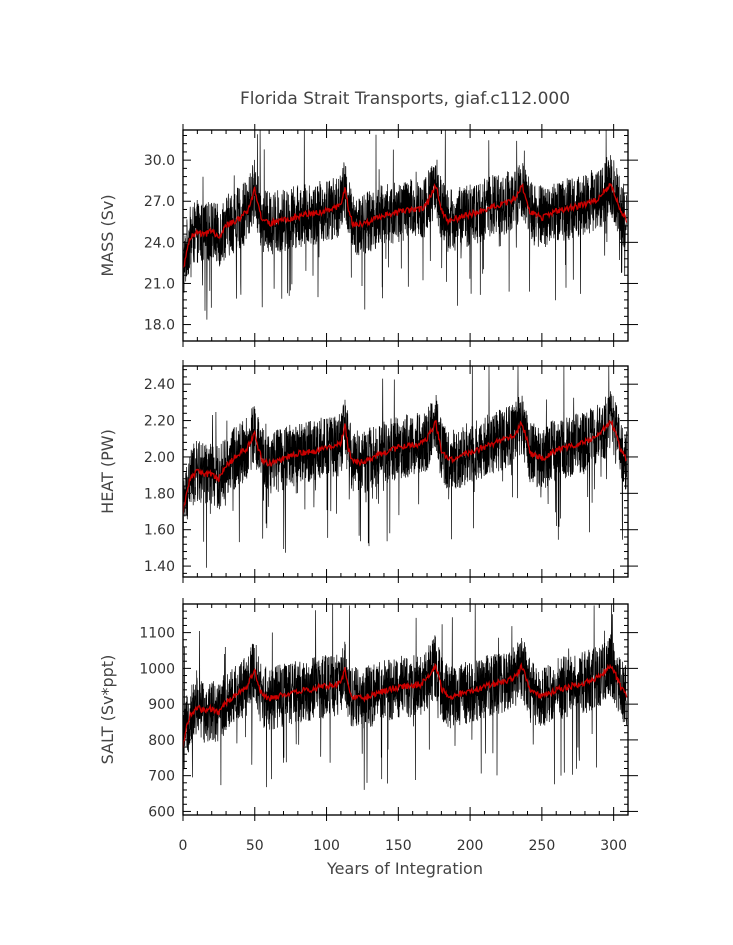 Image resolution: width=733 pixels, height=945 pixels. I want to click on y-tick-label: 600, so click(161, 812).